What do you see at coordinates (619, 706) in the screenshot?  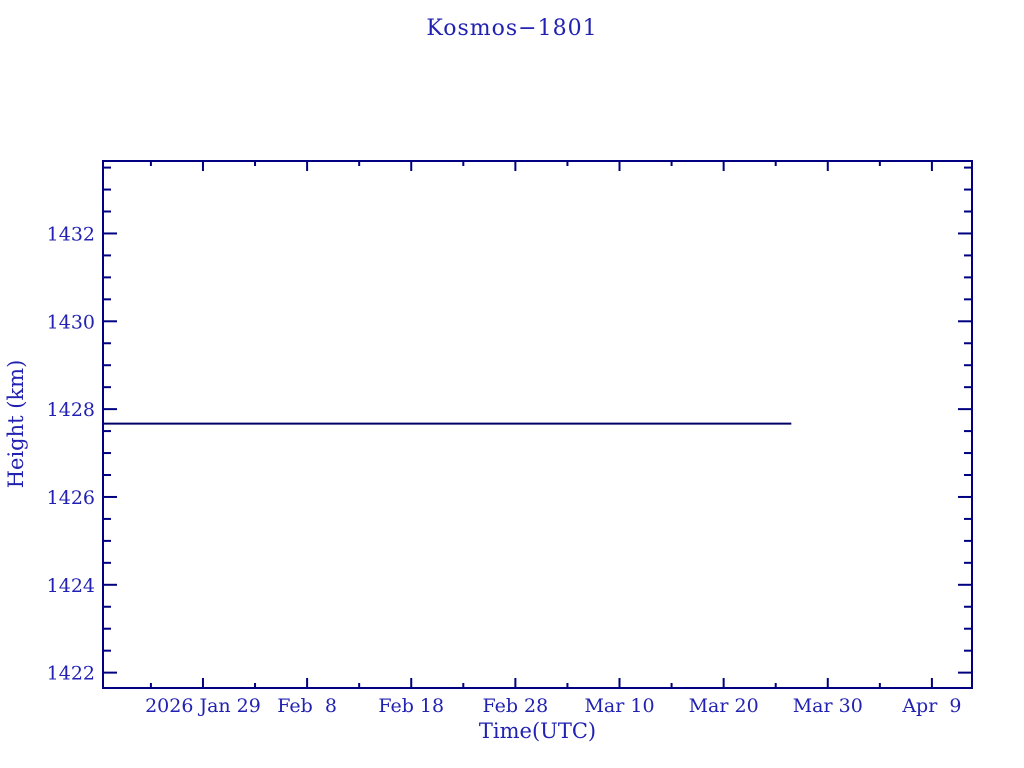 I see `x-tick-label: Mar 10` at bounding box center [619, 706].